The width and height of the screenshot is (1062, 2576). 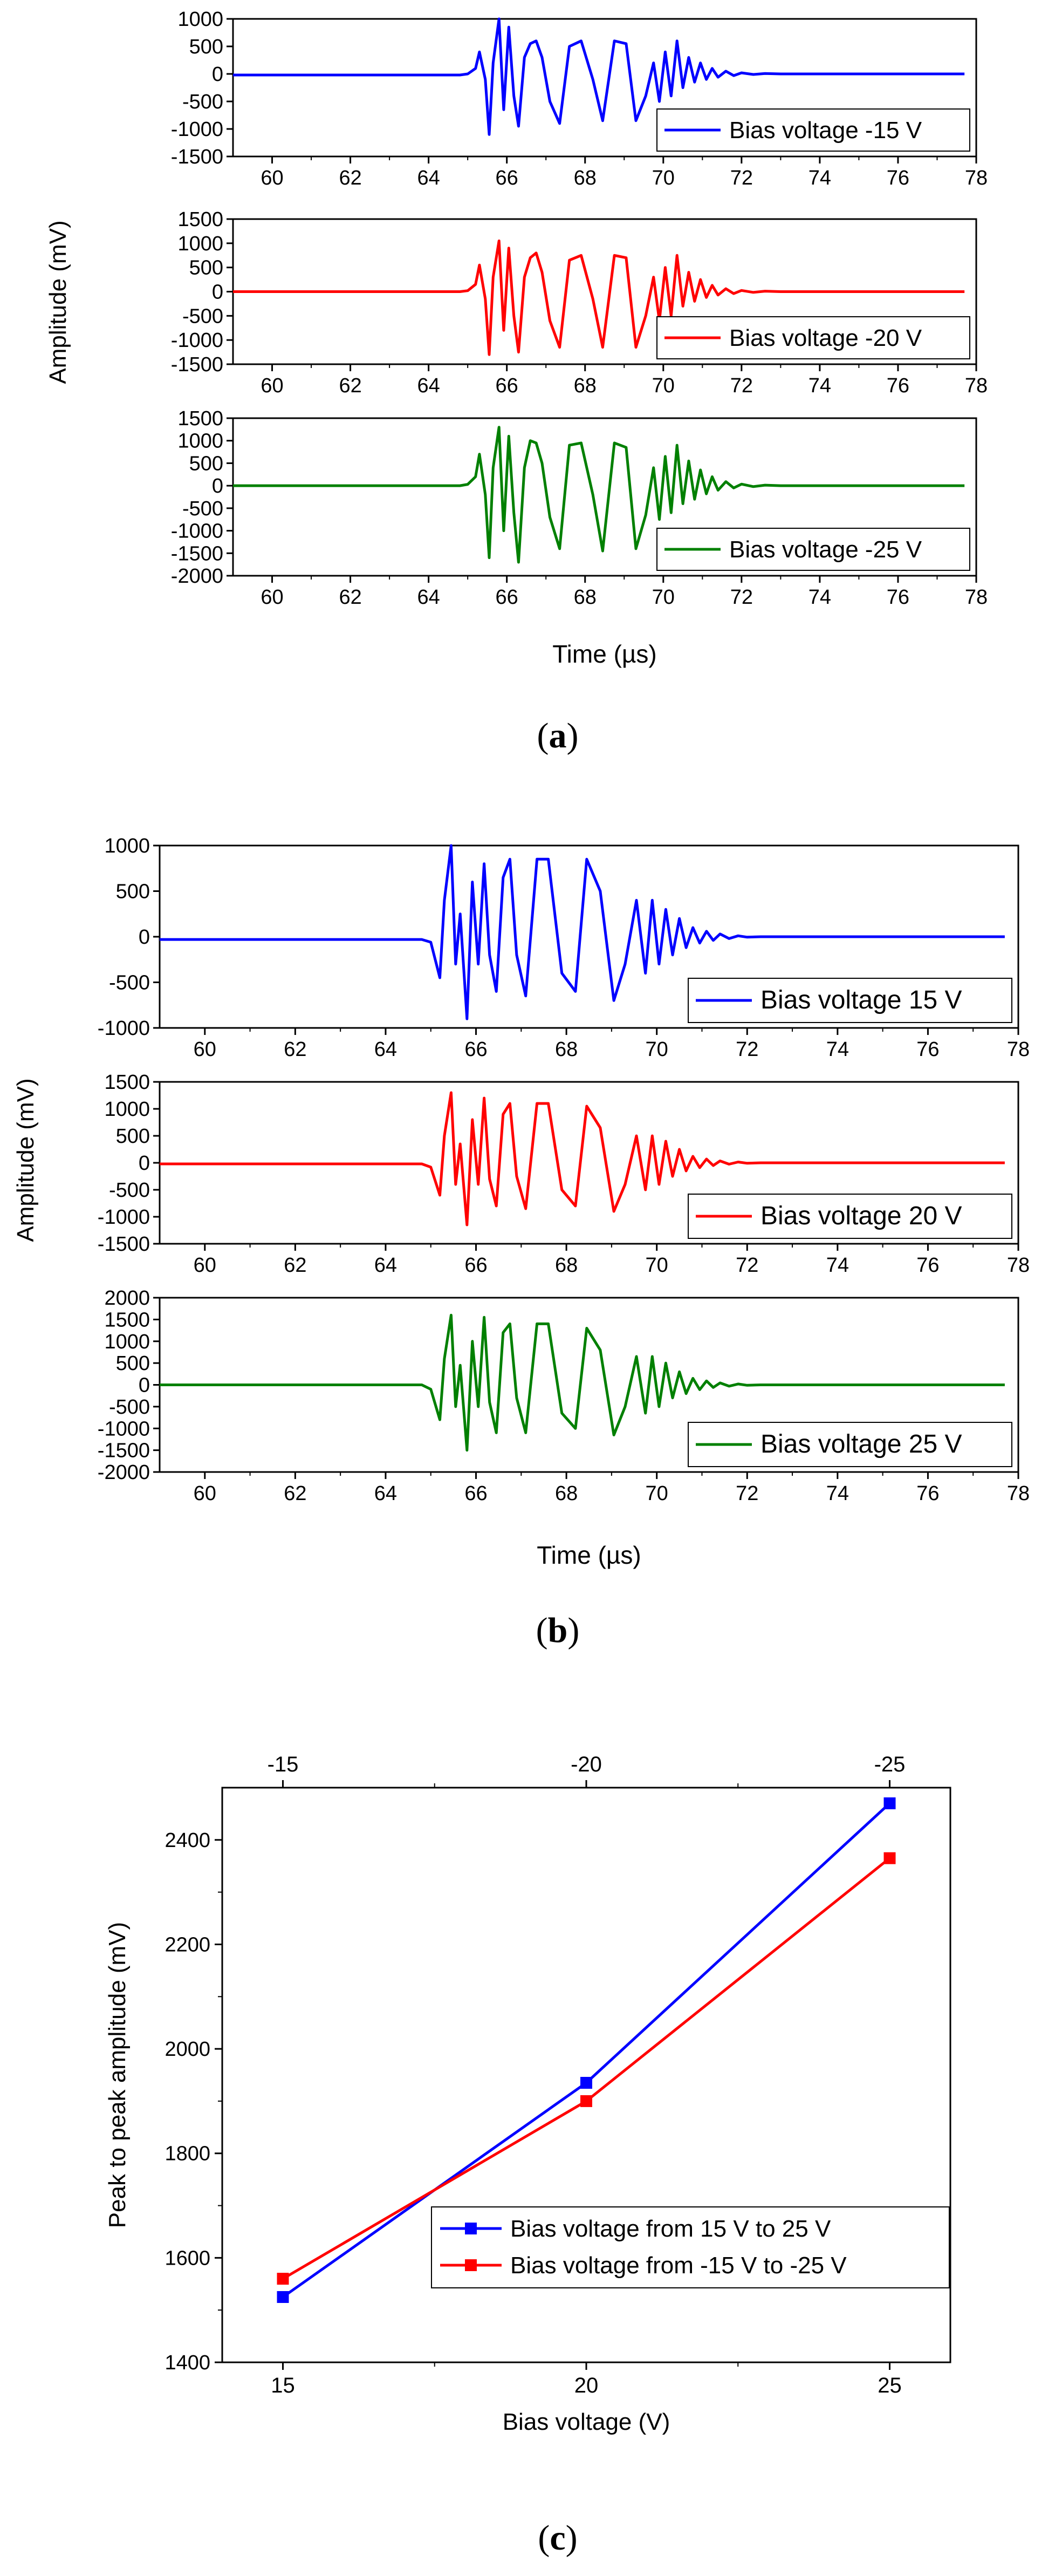 What do you see at coordinates (187, 1840) in the screenshot?
I see `y-tick-label: 2400` at bounding box center [187, 1840].